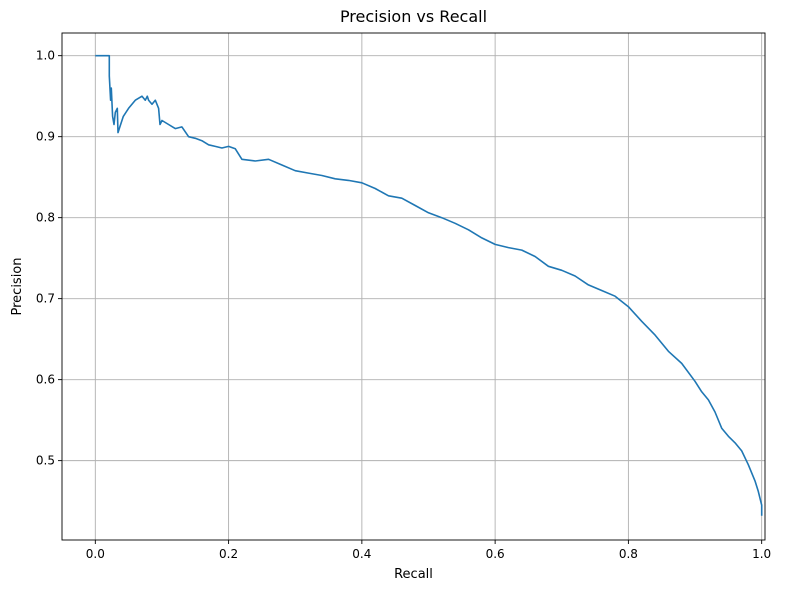  I want to click on x-axis-label: Recall, so click(413, 574).